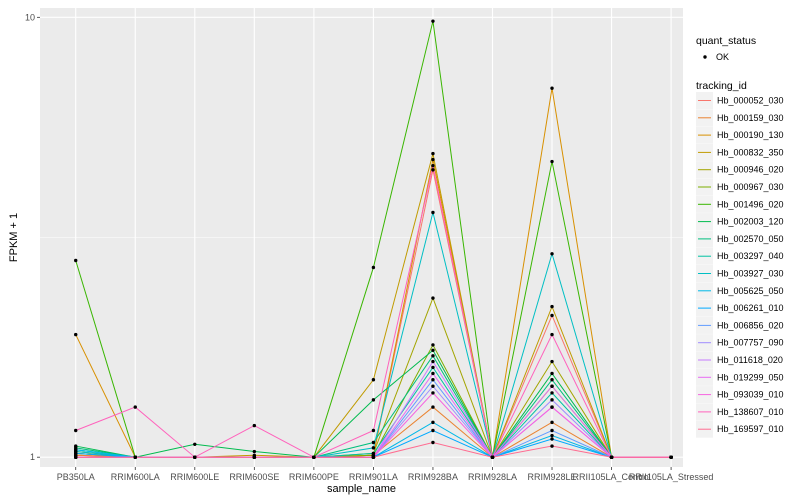 The image size is (800, 500). I want to click on x-tick-label: PB350LA, so click(76, 477).